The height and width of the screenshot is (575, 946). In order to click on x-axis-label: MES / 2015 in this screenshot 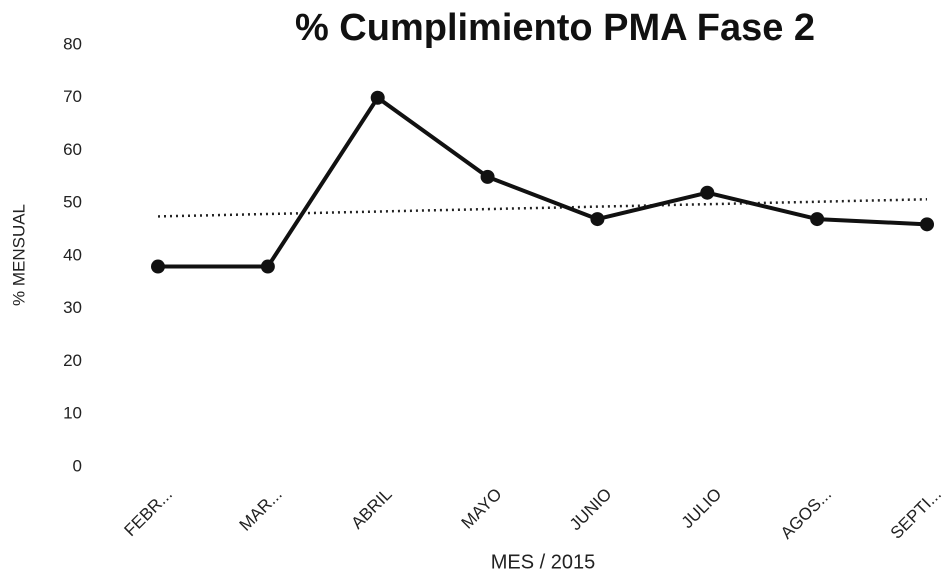, I will do `click(543, 562)`.